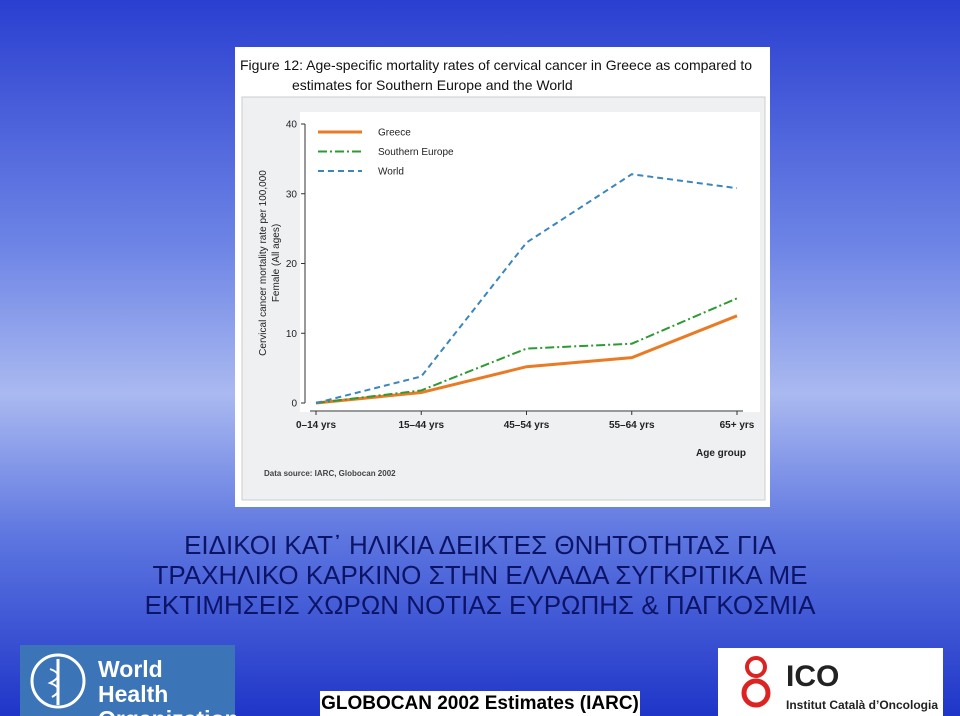 Image resolution: width=960 pixels, height=716 pixels. What do you see at coordinates (292, 264) in the screenshot?
I see `y-tick-label: 20` at bounding box center [292, 264].